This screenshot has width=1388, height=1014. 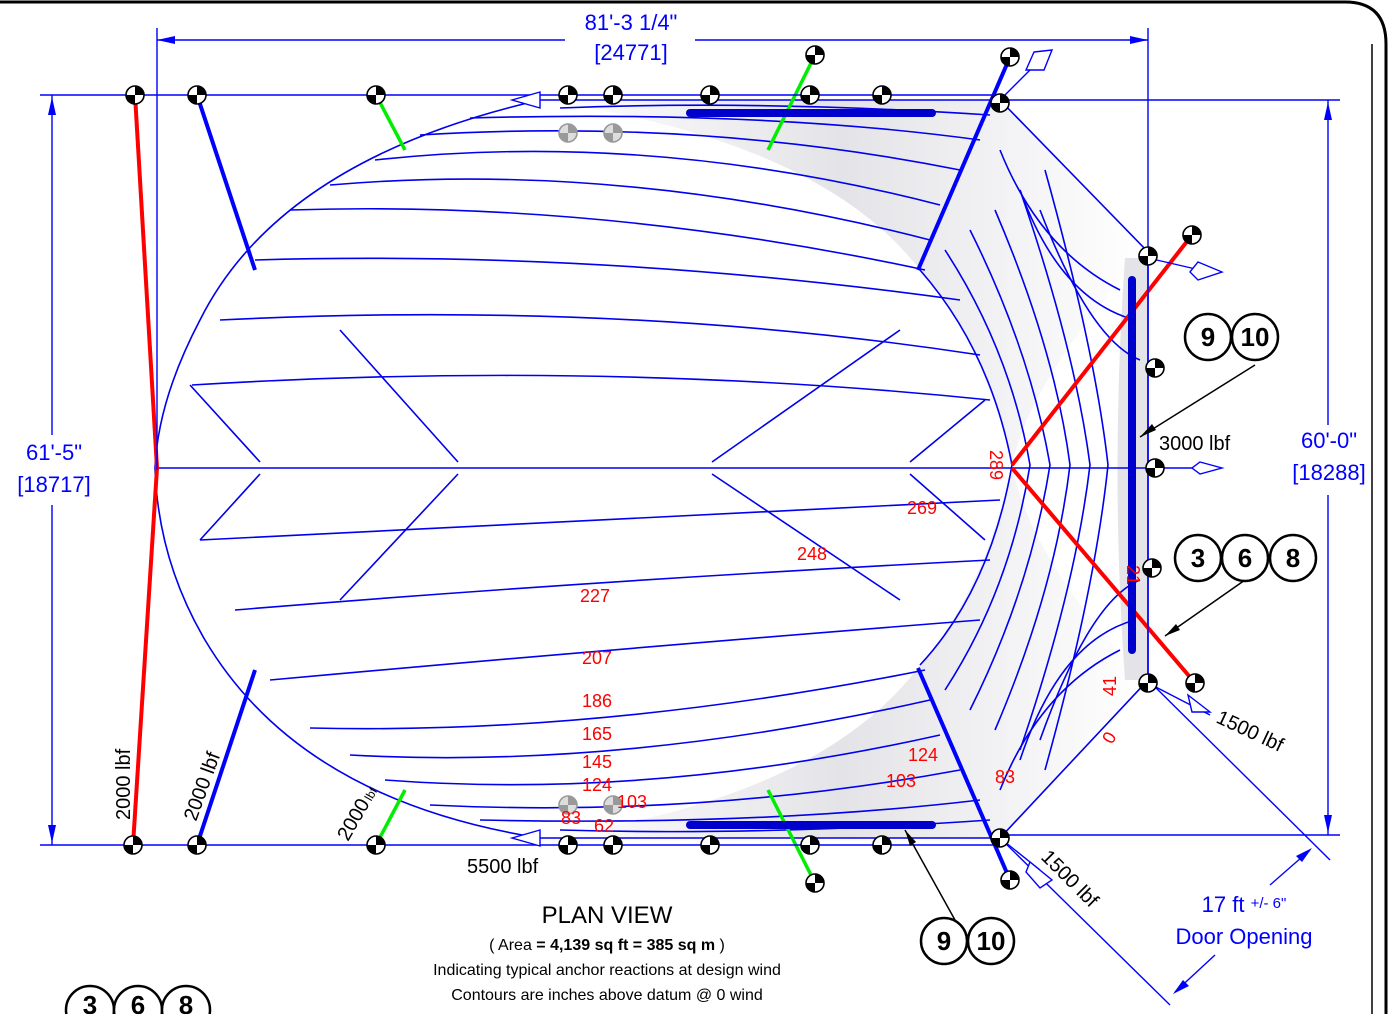 I want to click on callout-mid-right: 3 6 8, so click(x=1245, y=558).